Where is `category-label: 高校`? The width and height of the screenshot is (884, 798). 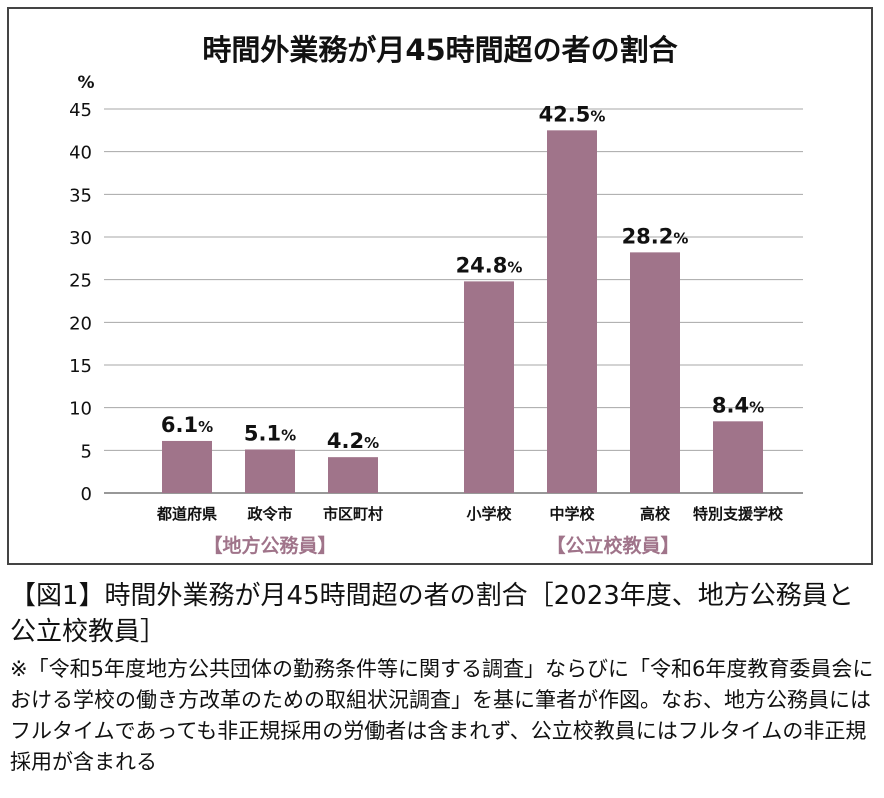
category-label: 高校 is located at coordinates (655, 514).